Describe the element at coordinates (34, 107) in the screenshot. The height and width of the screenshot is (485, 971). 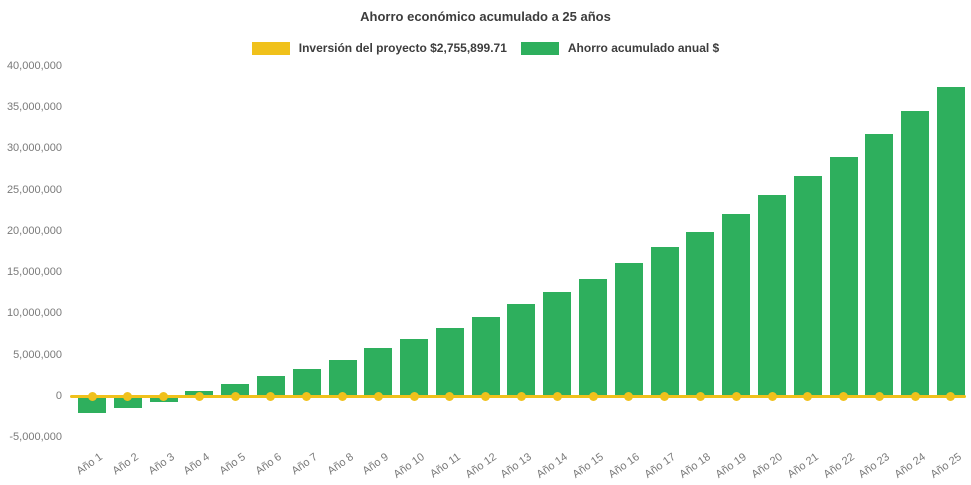
I see `y-axis-tick-label: 35,000,000` at that location.